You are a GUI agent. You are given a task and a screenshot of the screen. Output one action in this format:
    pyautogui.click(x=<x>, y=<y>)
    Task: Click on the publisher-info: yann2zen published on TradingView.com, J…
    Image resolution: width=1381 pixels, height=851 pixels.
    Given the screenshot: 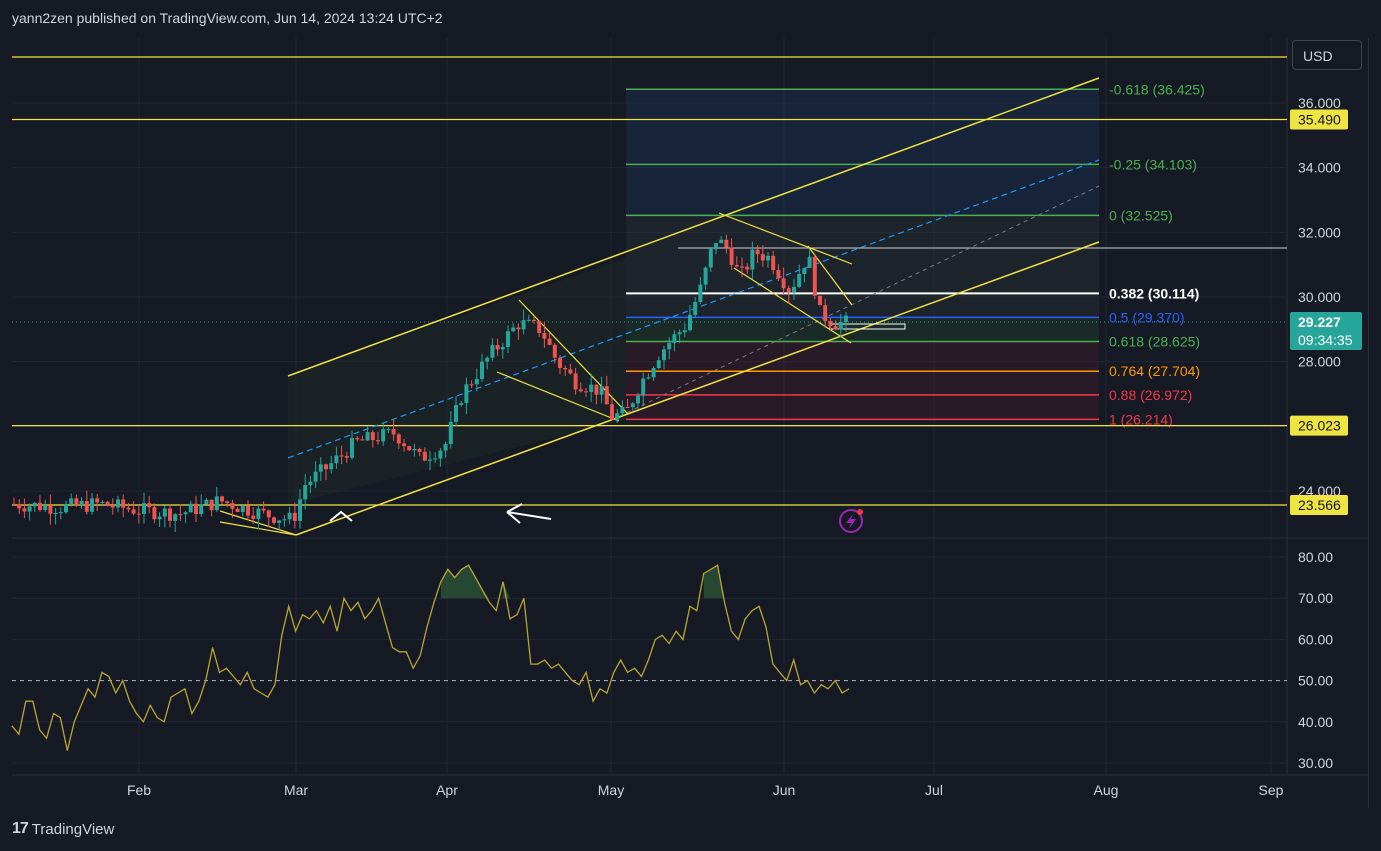 What is the action you would take?
    pyautogui.click(x=227, y=18)
    